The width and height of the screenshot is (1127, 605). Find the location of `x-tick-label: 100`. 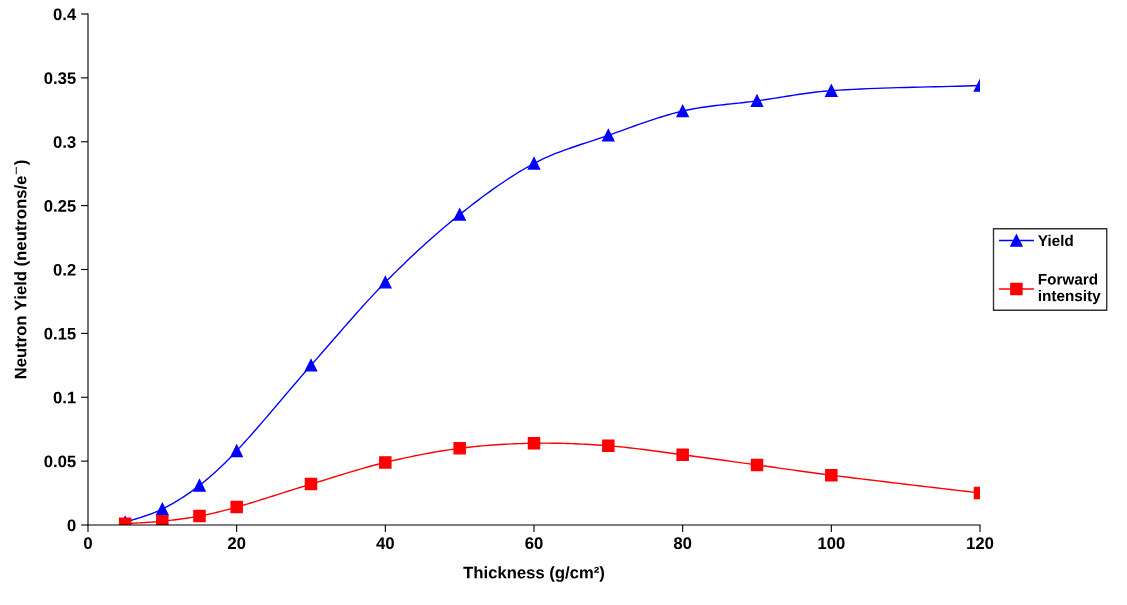

x-tick-label: 100 is located at coordinates (831, 543).